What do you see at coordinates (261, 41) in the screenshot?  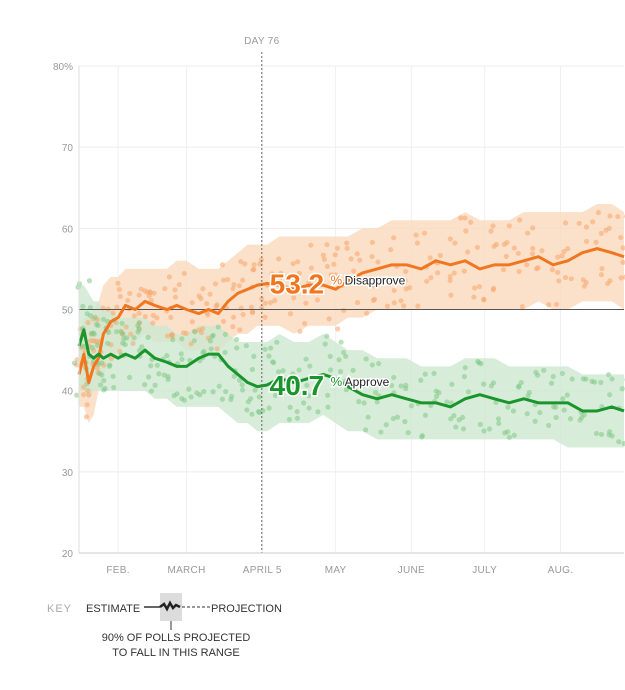 I see `day-marker-label: DAY 76` at bounding box center [261, 41].